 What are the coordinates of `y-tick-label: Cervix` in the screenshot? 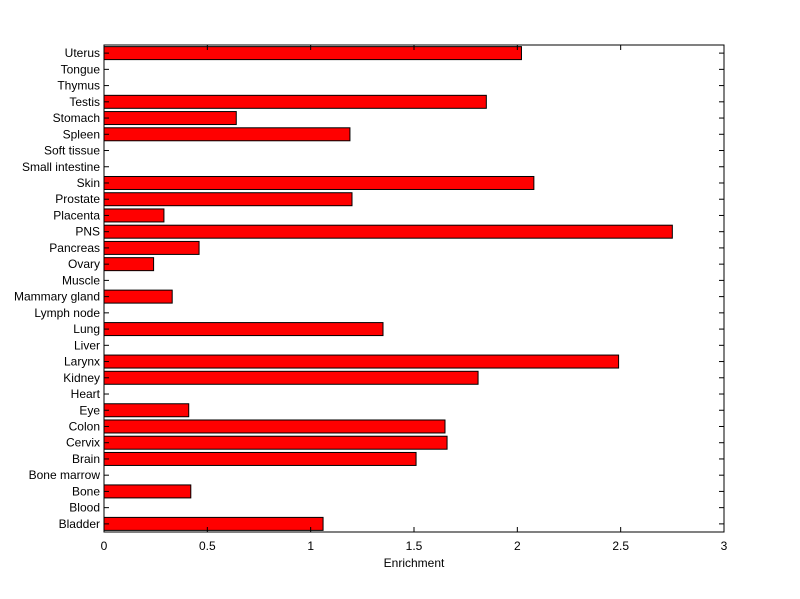 It's located at (83, 443).